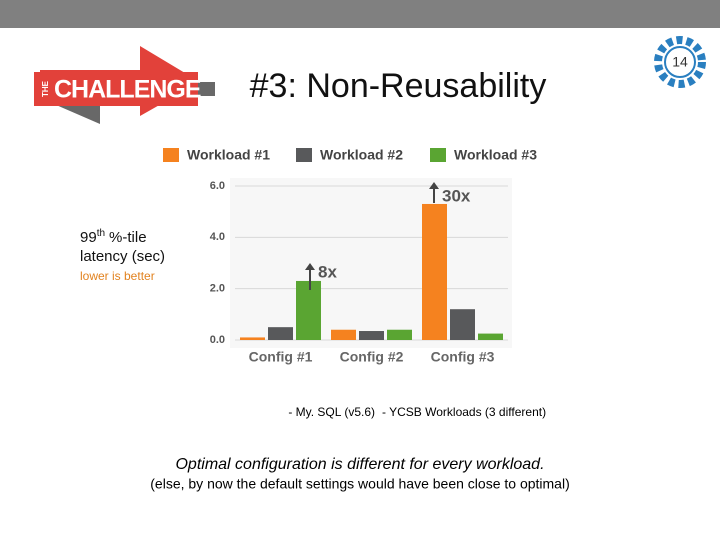 The width and height of the screenshot is (720, 540). I want to click on page-badge: 14, so click(680, 62).